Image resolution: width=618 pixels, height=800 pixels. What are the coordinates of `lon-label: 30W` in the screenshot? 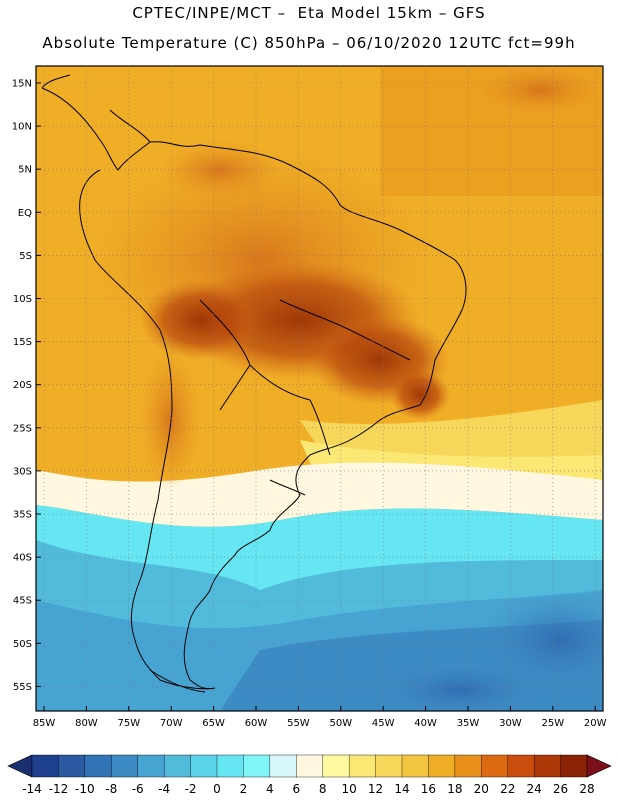 It's located at (510, 723).